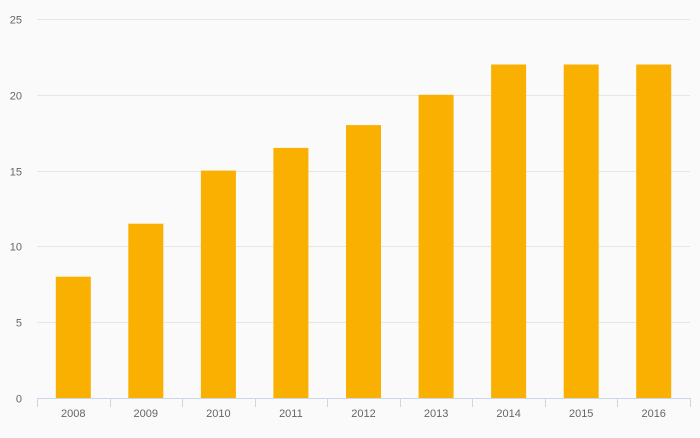 The height and width of the screenshot is (438, 700). I want to click on bar-2012, so click(363, 261).